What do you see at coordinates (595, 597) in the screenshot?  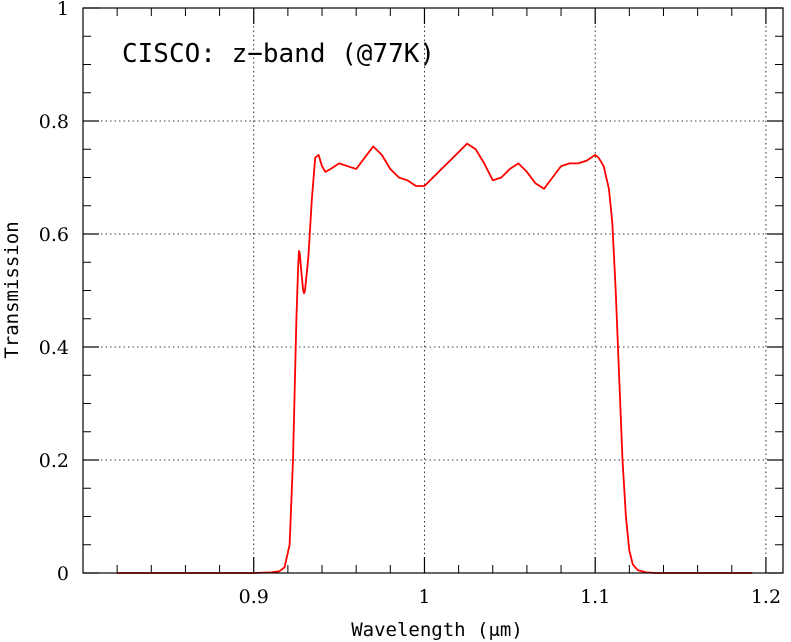 I see `x-tick-label: 1.1` at bounding box center [595, 597].